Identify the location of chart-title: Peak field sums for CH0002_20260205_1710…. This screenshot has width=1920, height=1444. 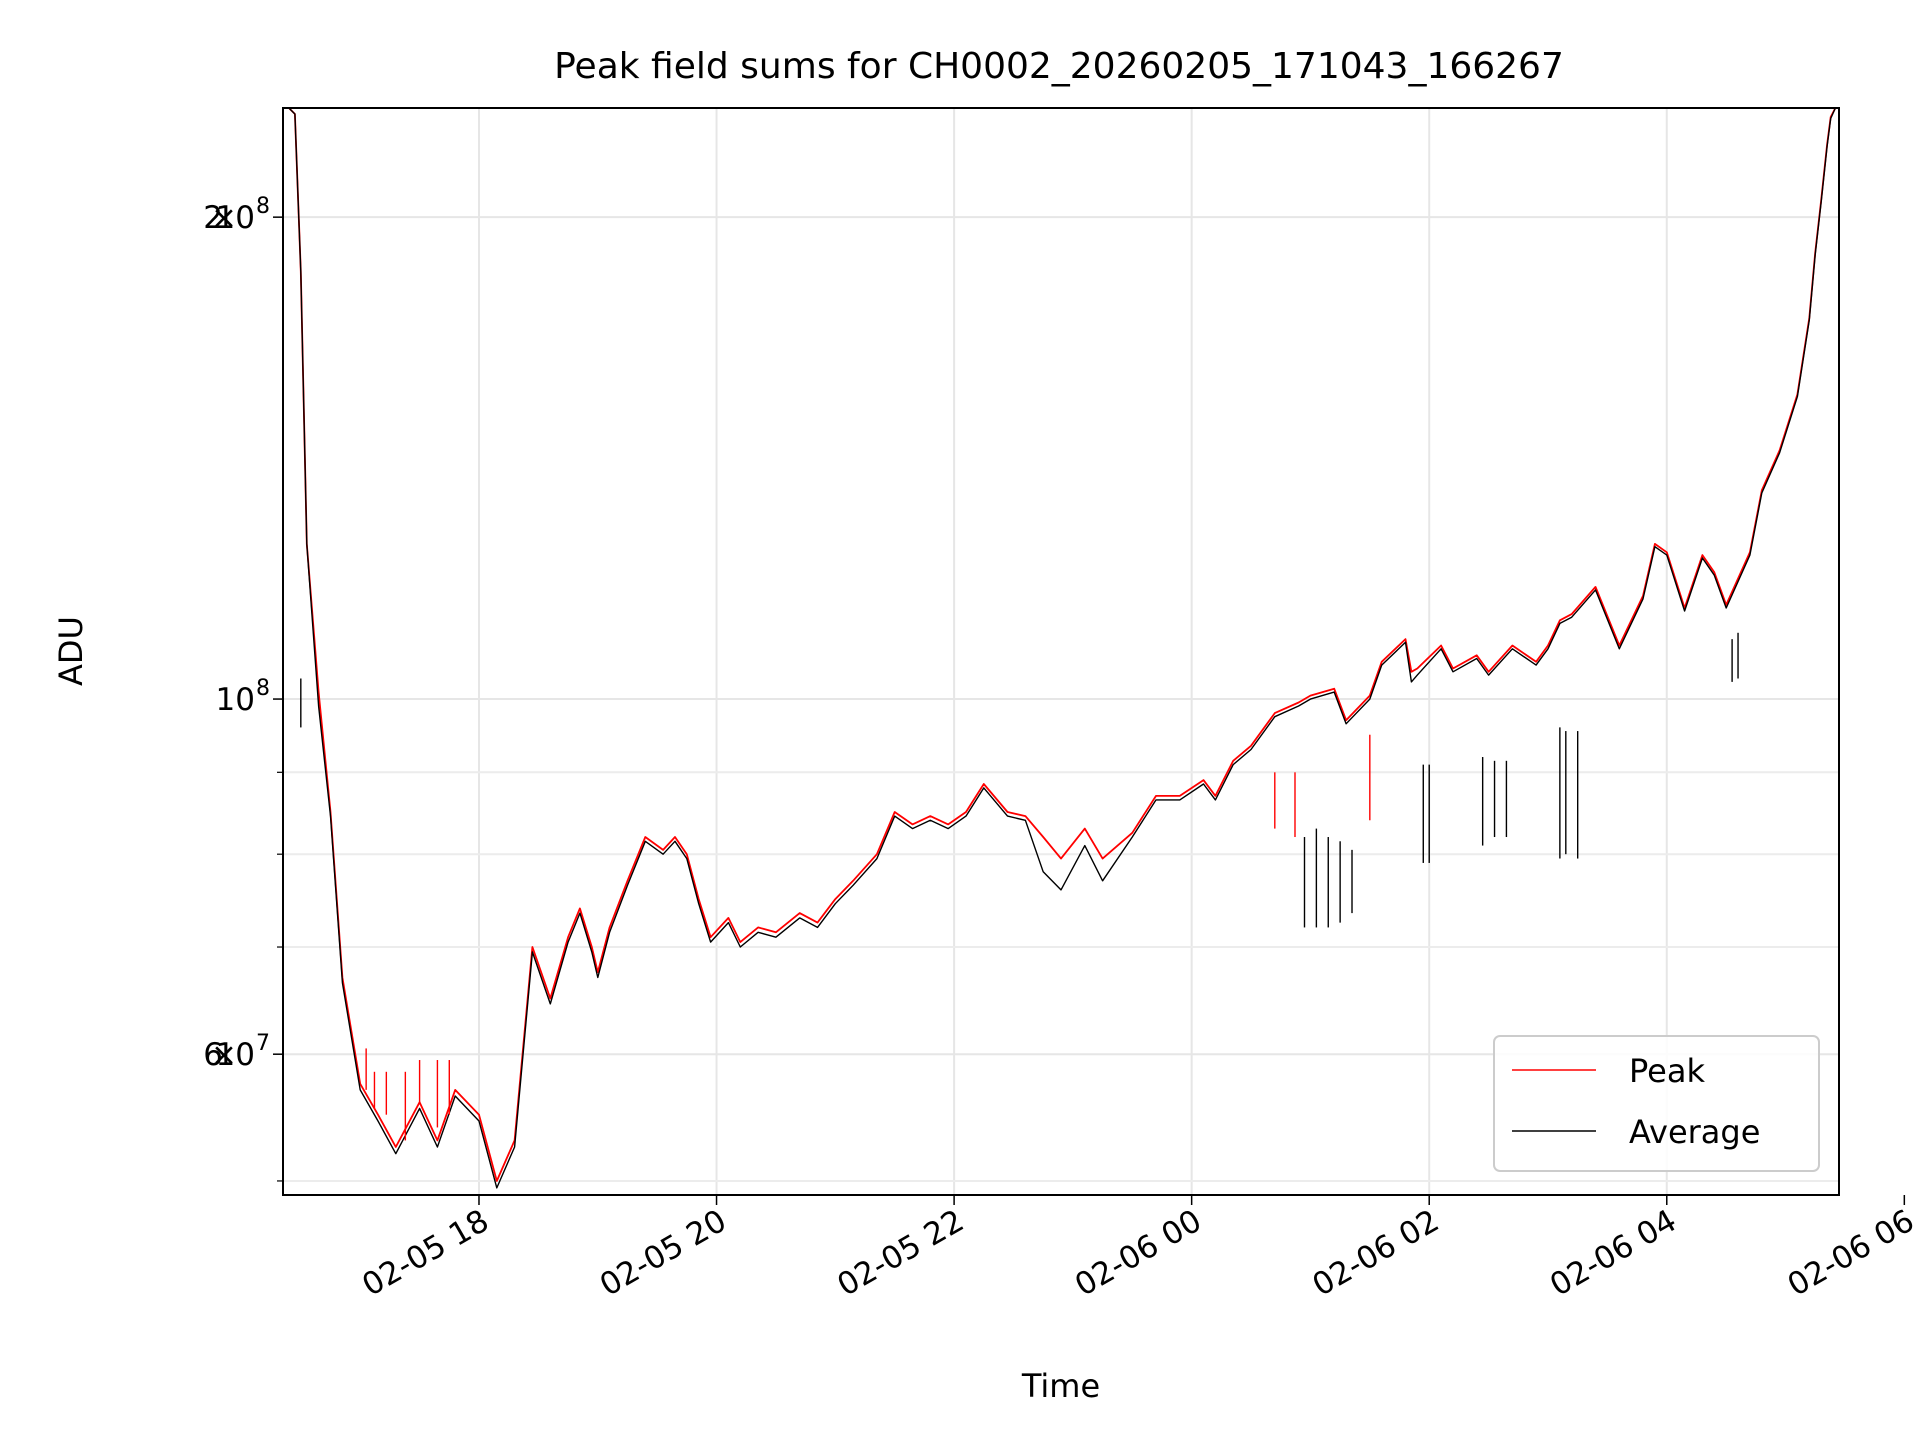
(1059, 66).